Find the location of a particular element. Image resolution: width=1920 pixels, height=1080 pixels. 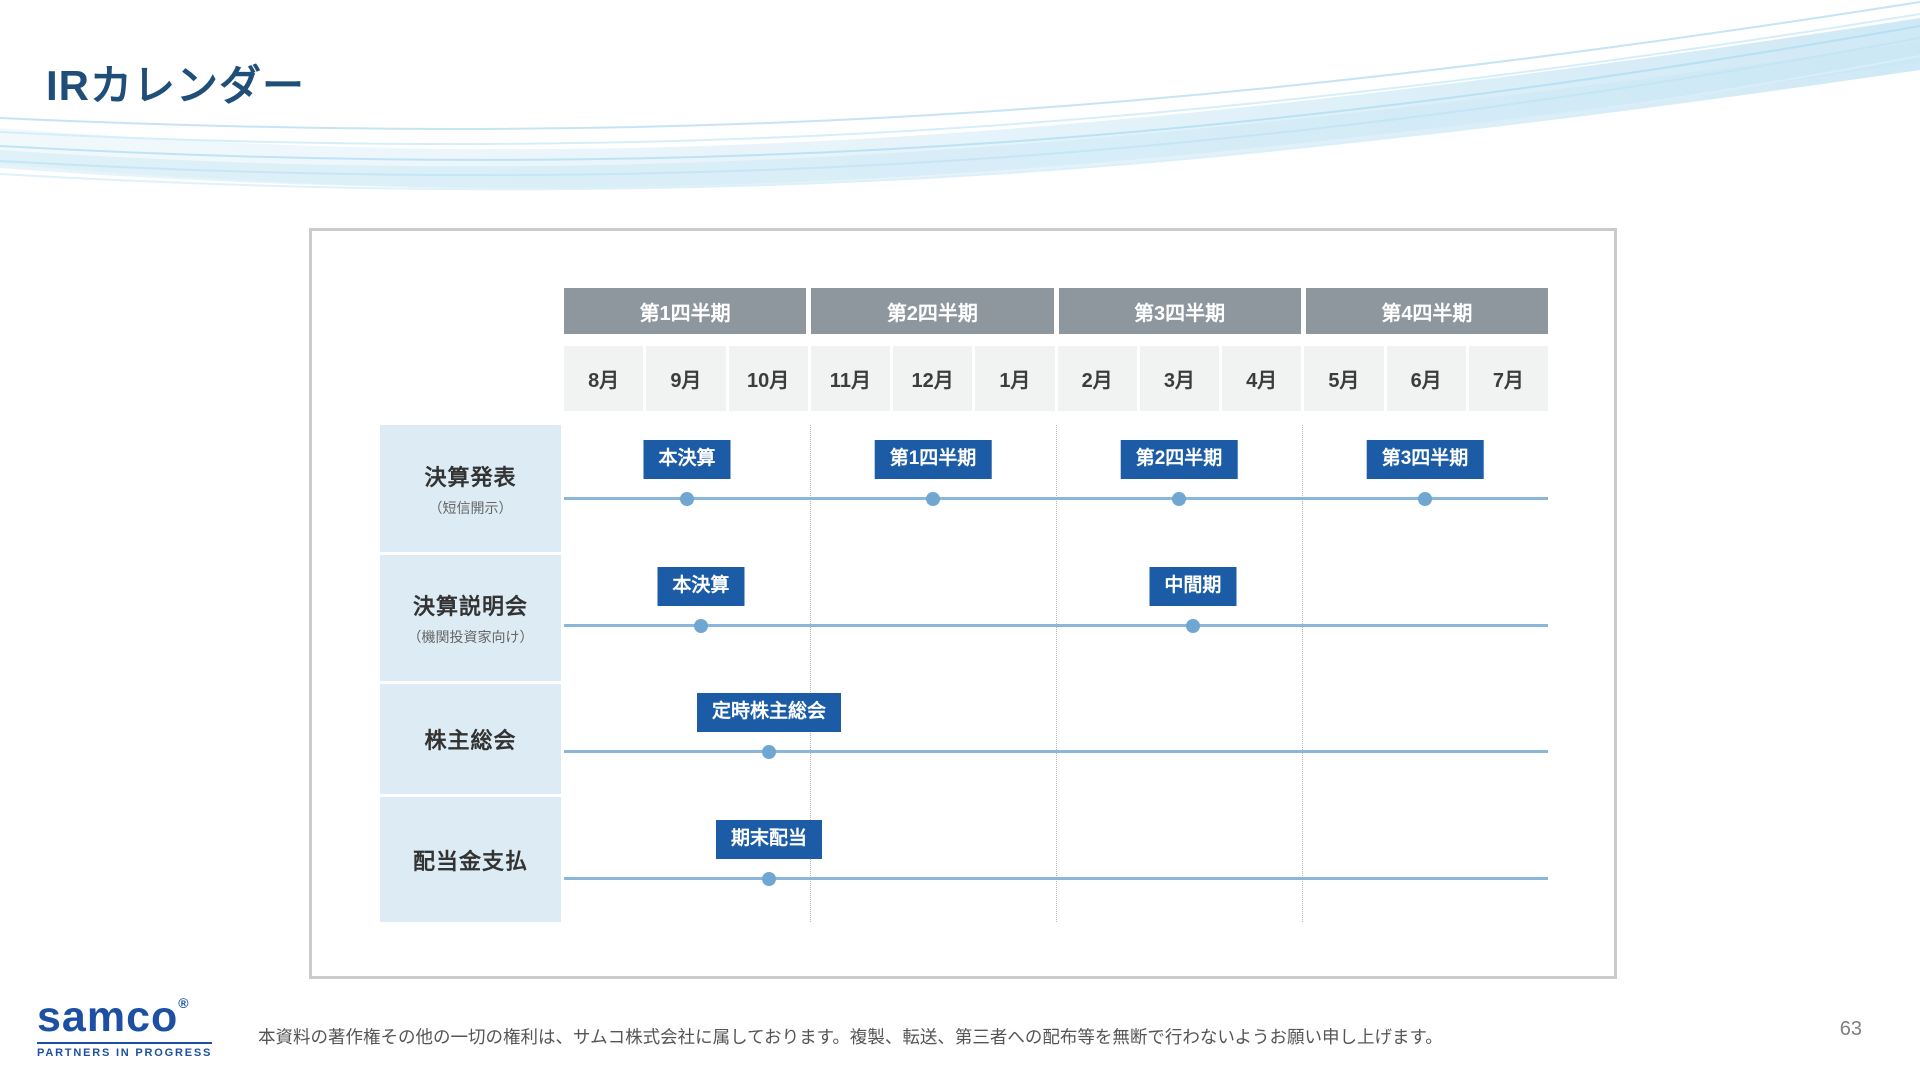

slide-title: IRカレンダー is located at coordinates (176, 85).